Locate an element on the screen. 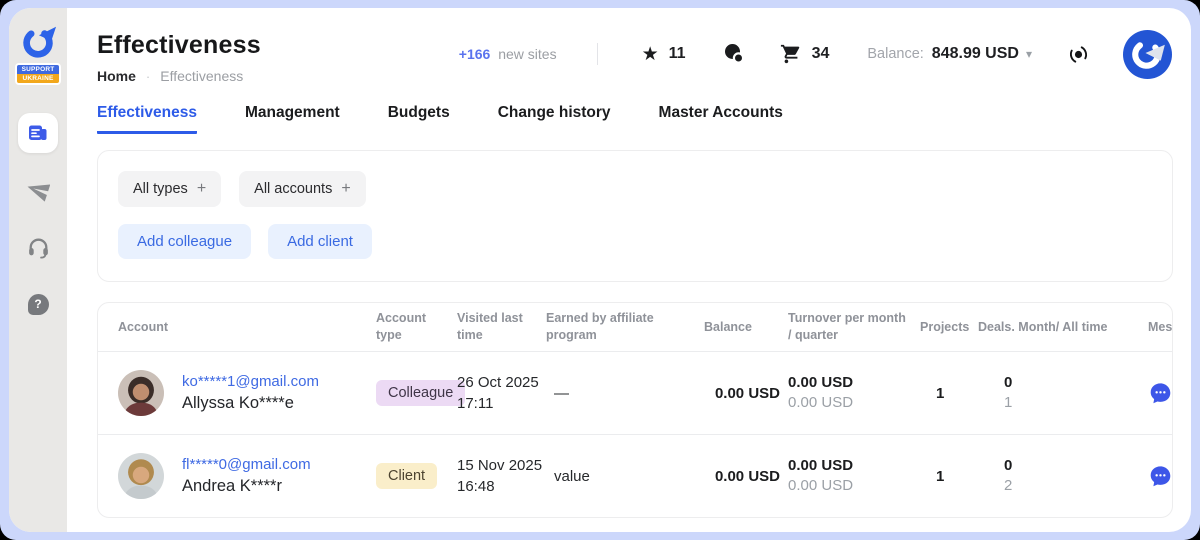  balance-label: Balance: is located at coordinates (895, 54).